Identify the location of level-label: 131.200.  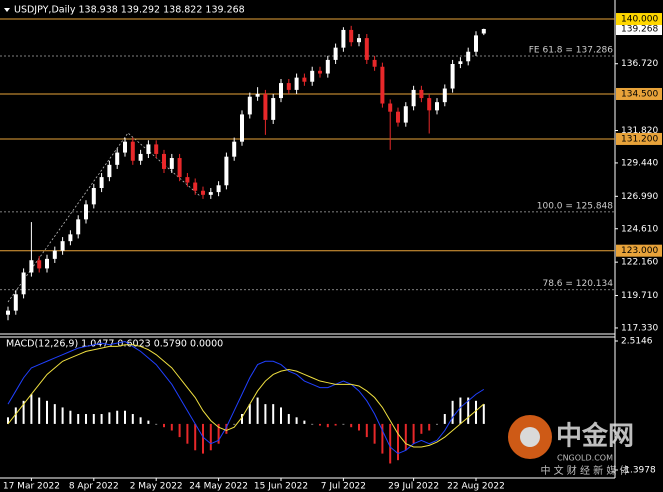
(639, 139).